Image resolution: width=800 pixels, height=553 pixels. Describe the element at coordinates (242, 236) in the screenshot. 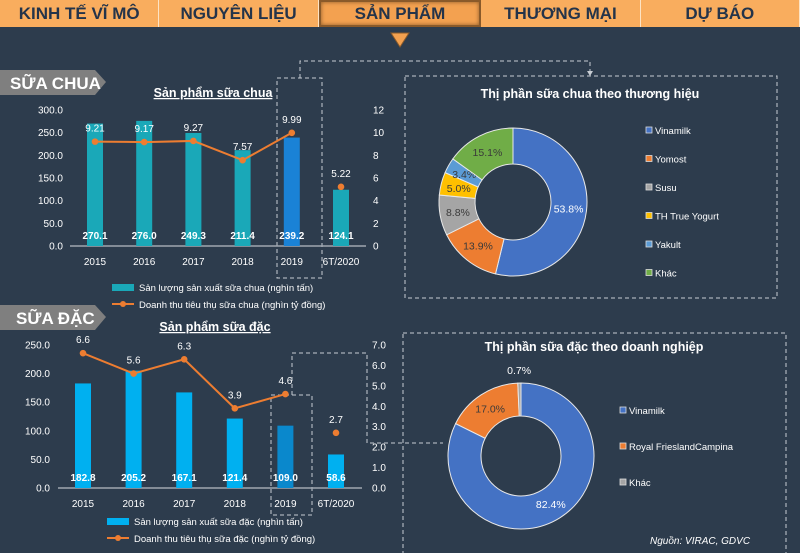

I see `bar-value-label: 211.4` at that location.